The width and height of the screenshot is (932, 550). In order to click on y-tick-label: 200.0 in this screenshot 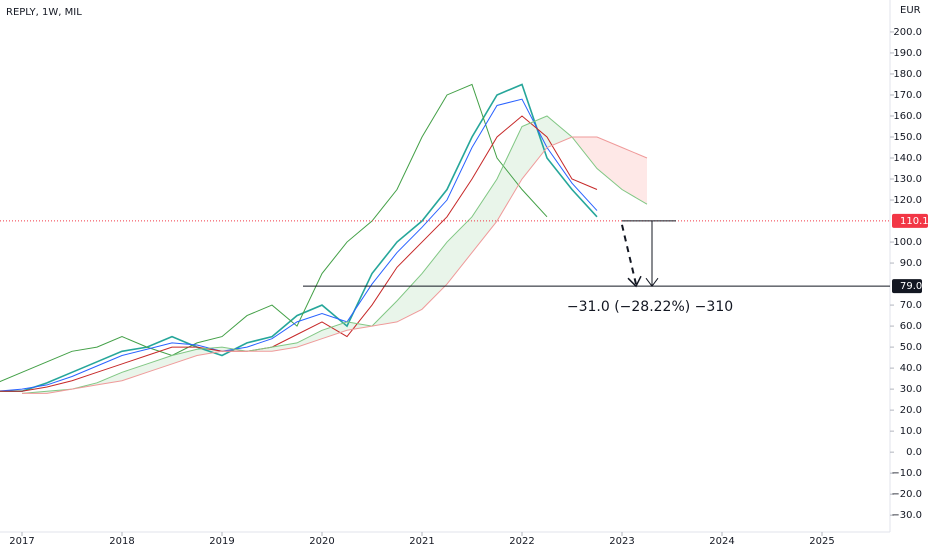, I will do `click(907, 32)`.